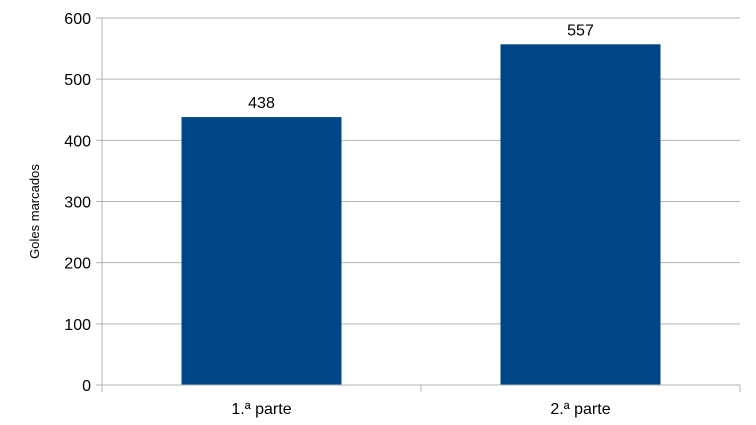 Image resolution: width=756 pixels, height=425 pixels. What do you see at coordinates (77, 203) in the screenshot?
I see `y-tick-label: 300` at bounding box center [77, 203].